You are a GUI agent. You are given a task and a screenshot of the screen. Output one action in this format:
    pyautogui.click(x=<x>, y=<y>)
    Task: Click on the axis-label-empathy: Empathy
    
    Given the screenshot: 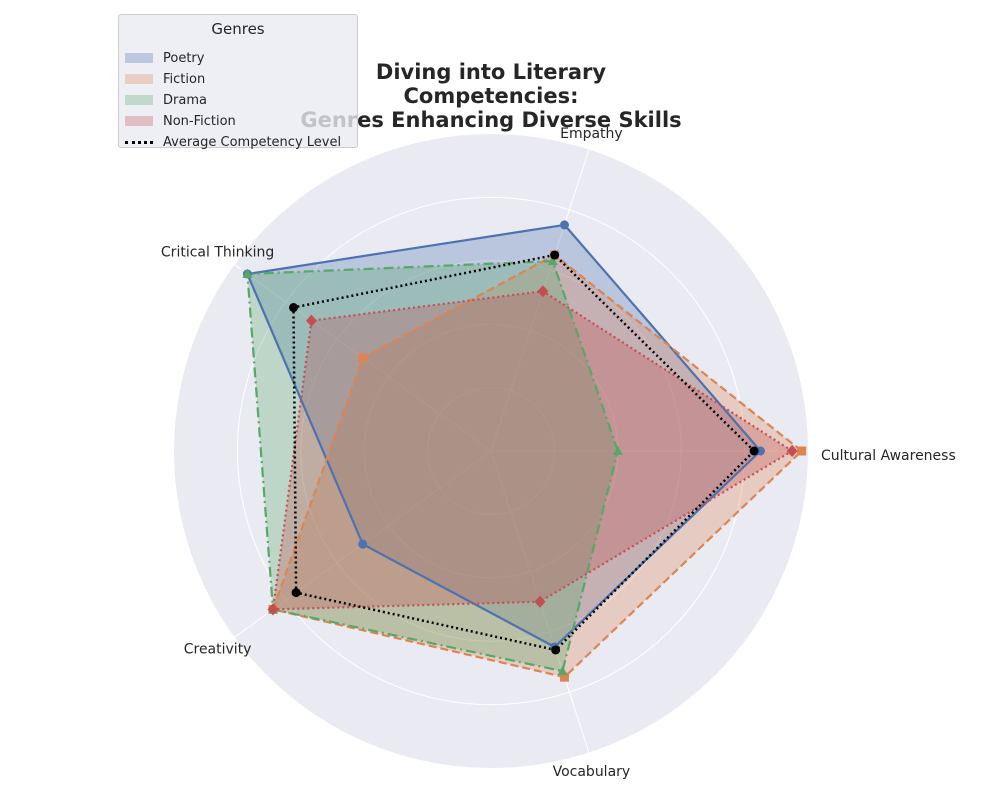 What is the action you would take?
    pyautogui.click(x=591, y=134)
    